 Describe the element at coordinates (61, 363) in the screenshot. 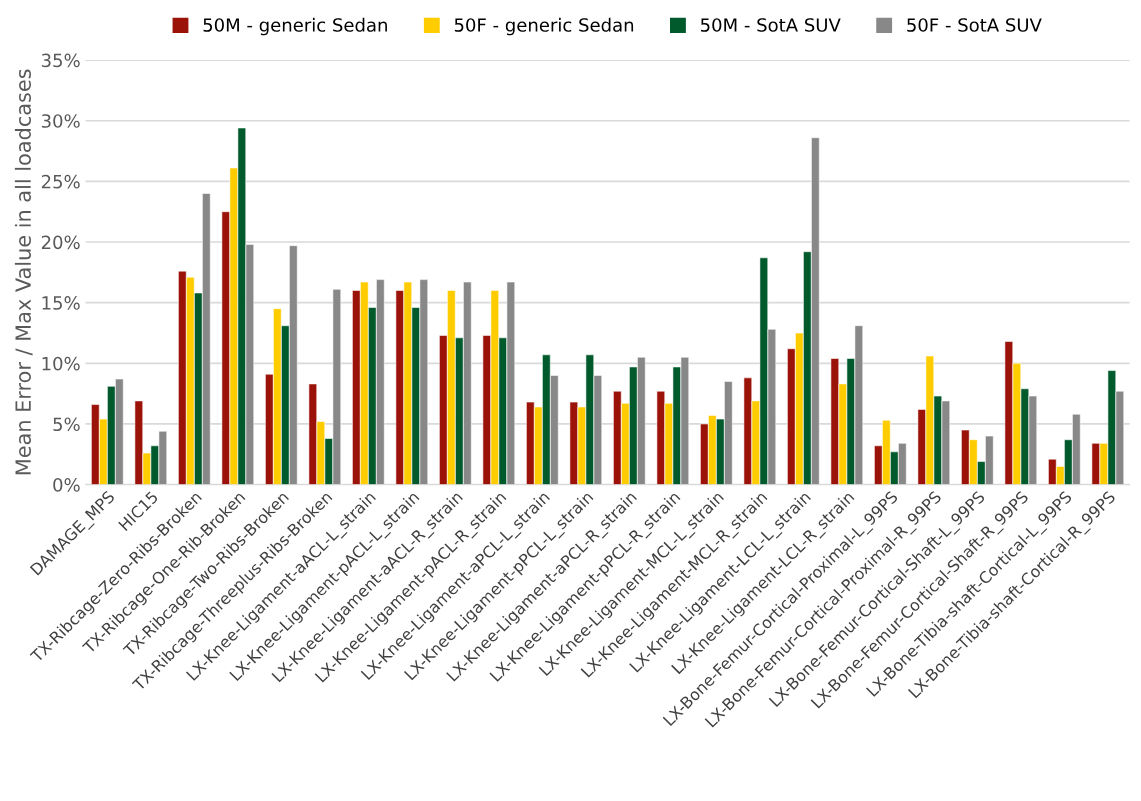

I see `y-tick-label: 10%` at that location.